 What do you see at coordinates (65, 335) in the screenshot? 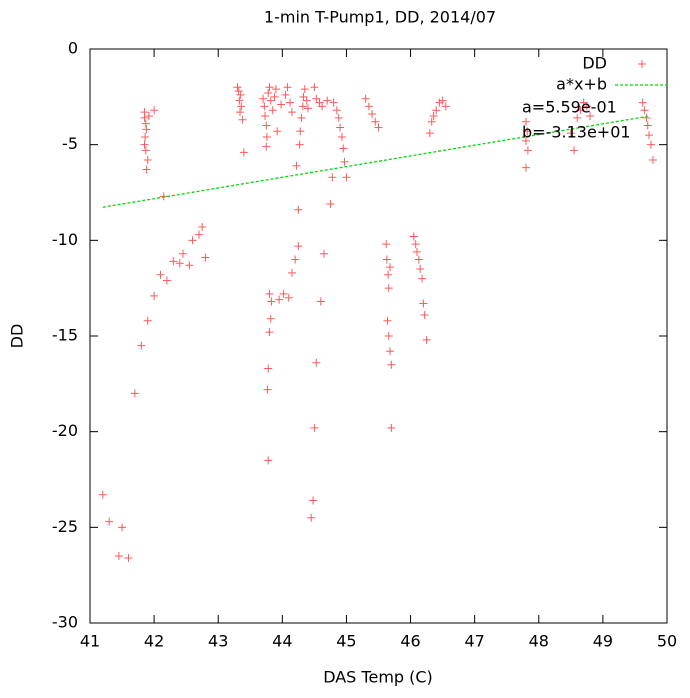
I see `y-tick-label: -15` at bounding box center [65, 335].